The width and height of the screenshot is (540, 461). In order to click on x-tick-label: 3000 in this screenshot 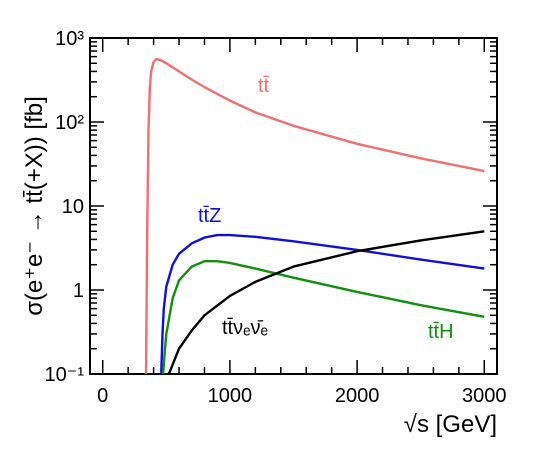, I will do `click(484, 396)`.